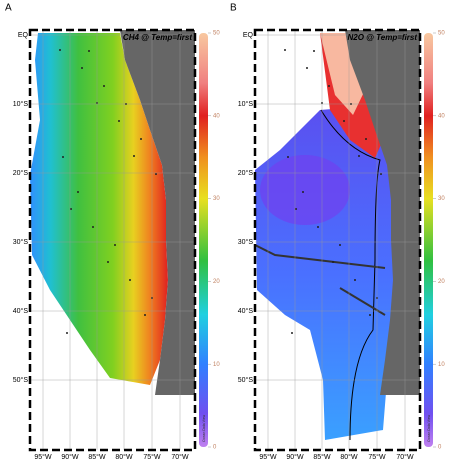 This screenshot has height=465, width=449. I want to click on low-zone, so click(305, 190).